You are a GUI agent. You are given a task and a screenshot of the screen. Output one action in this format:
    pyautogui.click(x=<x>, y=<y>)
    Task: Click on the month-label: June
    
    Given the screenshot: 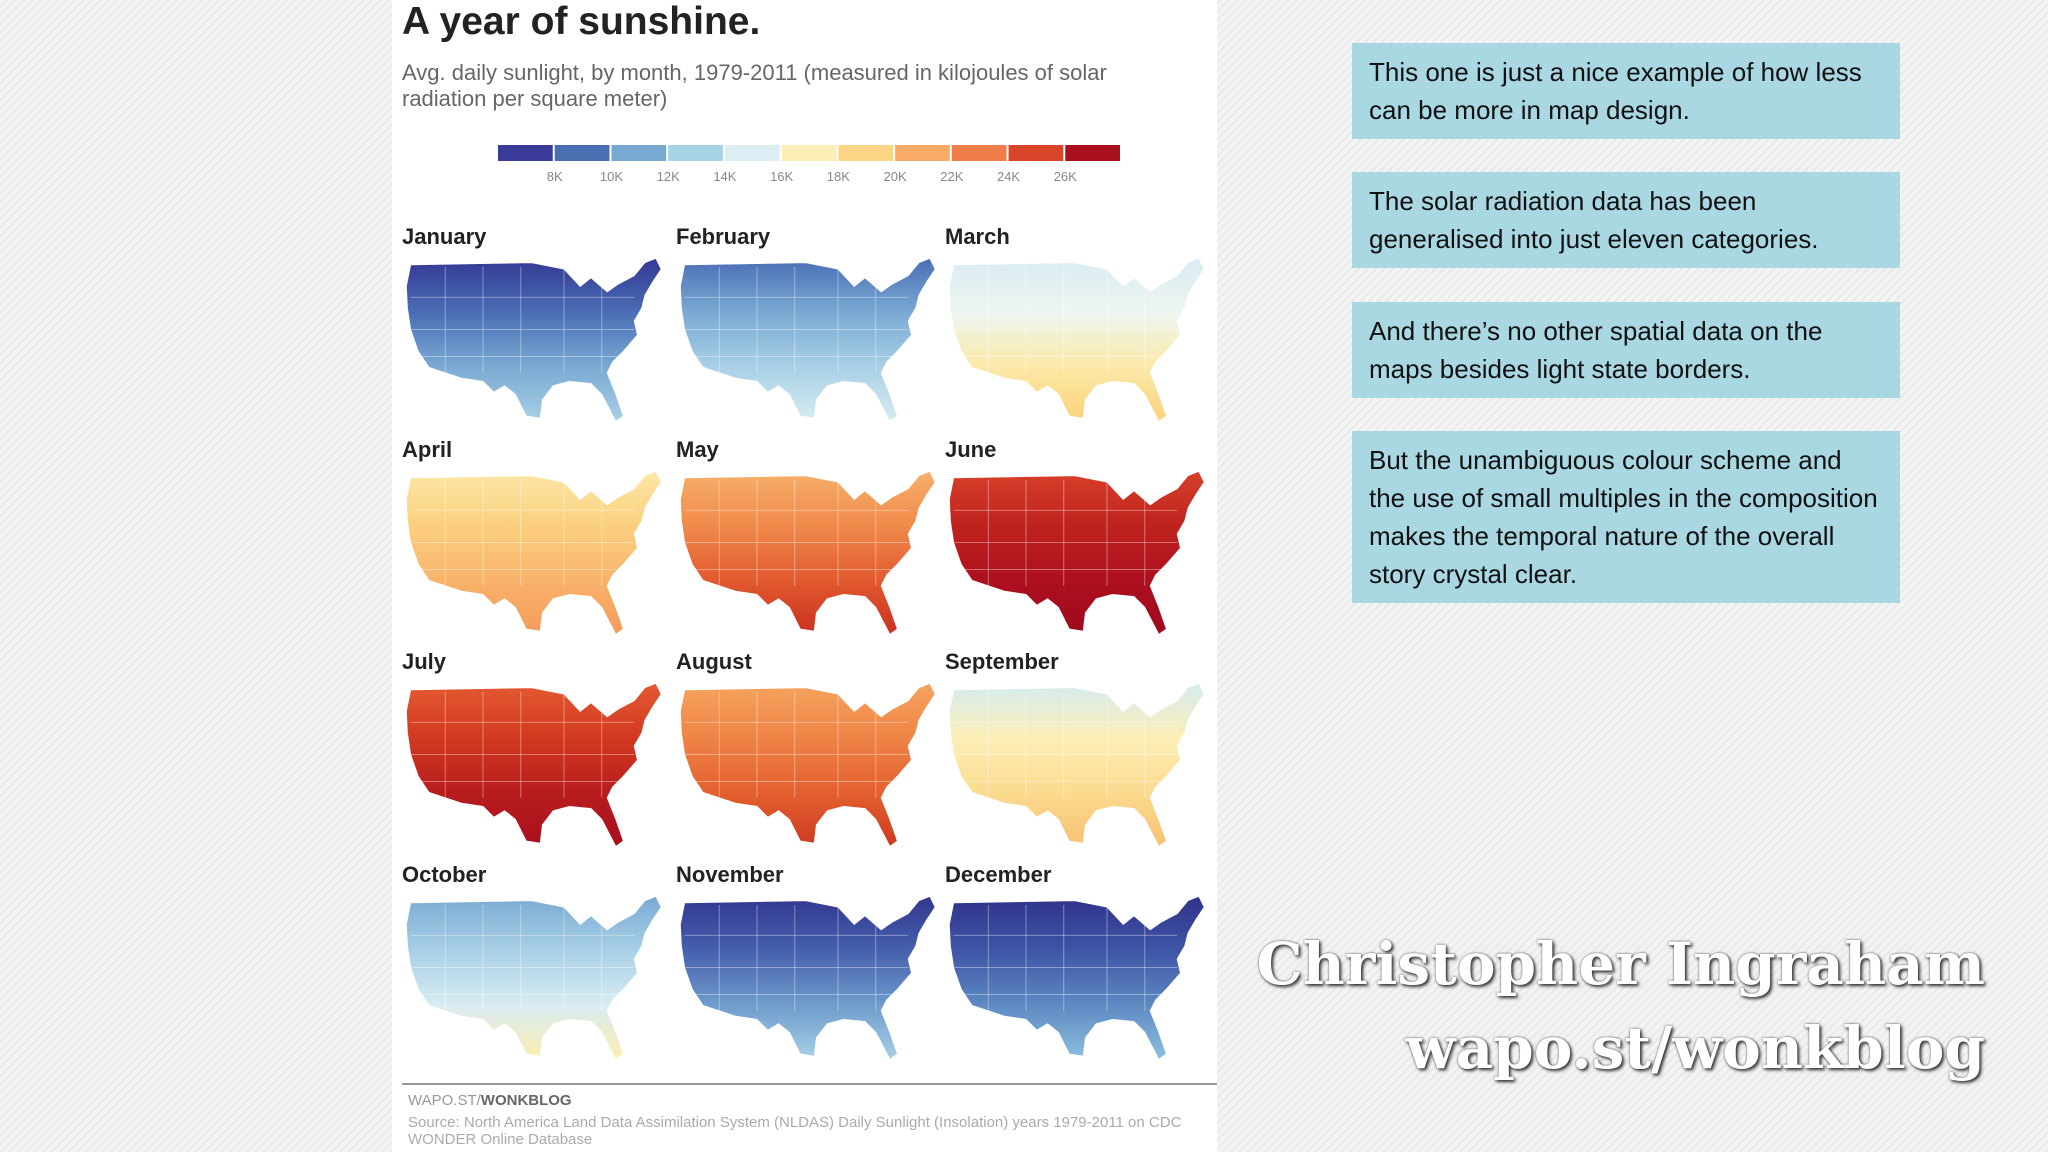 What is the action you would take?
    pyautogui.click(x=970, y=449)
    